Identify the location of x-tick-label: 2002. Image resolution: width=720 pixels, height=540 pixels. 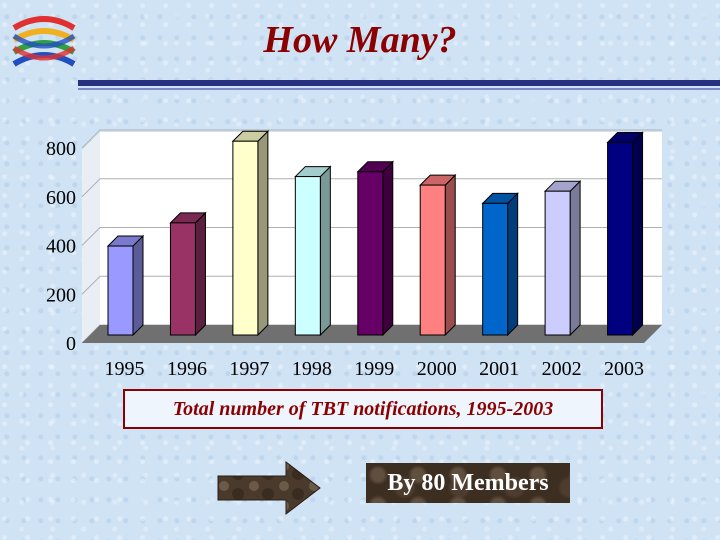
(562, 369).